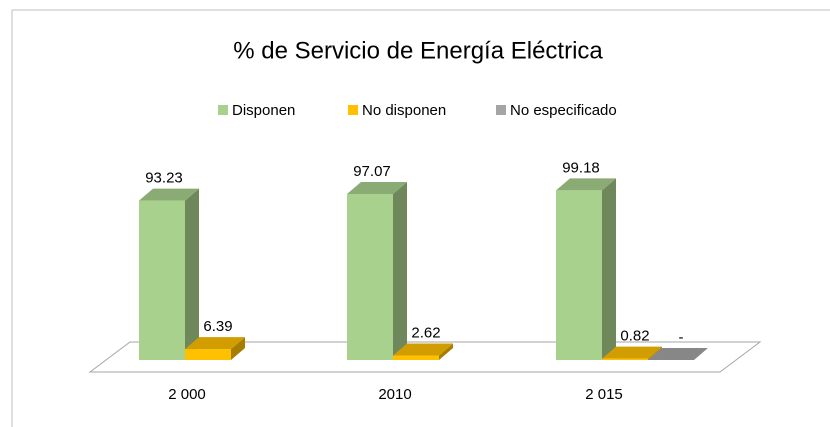 Image resolution: width=830 pixels, height=427 pixels. I want to click on data-label: 0.82, so click(634, 336).